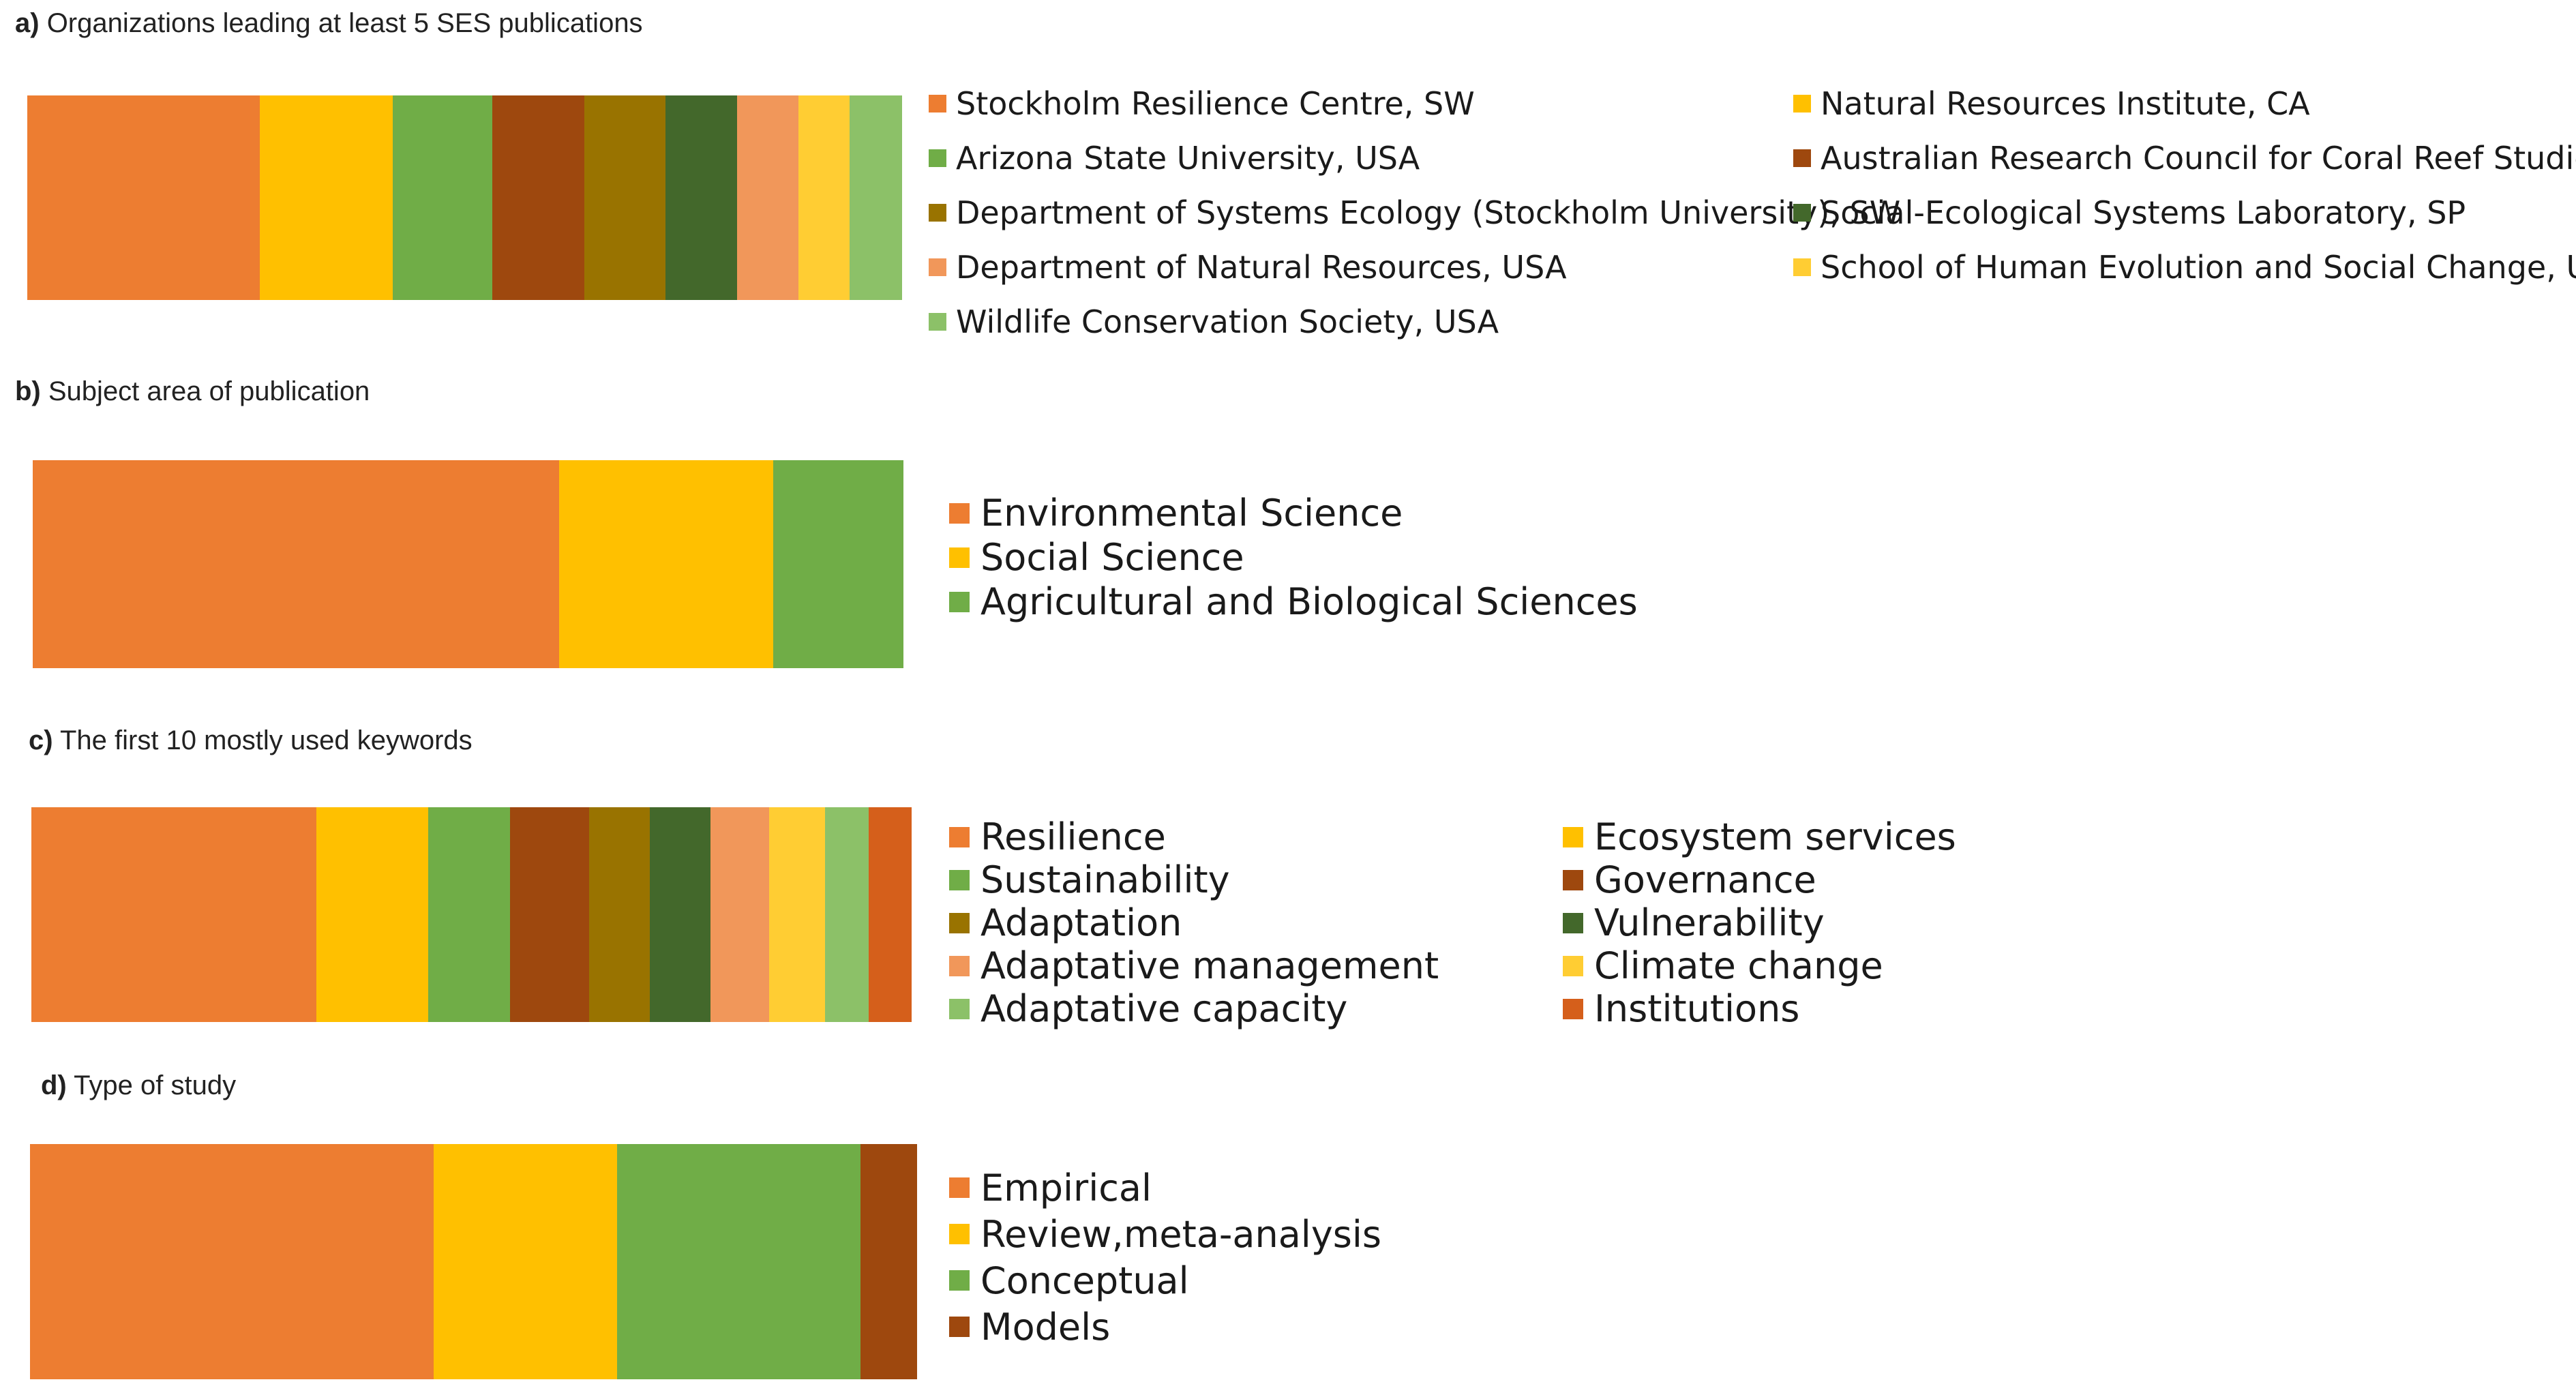 Image resolution: width=2576 pixels, height=1397 pixels. Describe the element at coordinates (2143, 212) in the screenshot. I see `legend-label: Social-Ecological Systems Laboratory, SP` at that location.